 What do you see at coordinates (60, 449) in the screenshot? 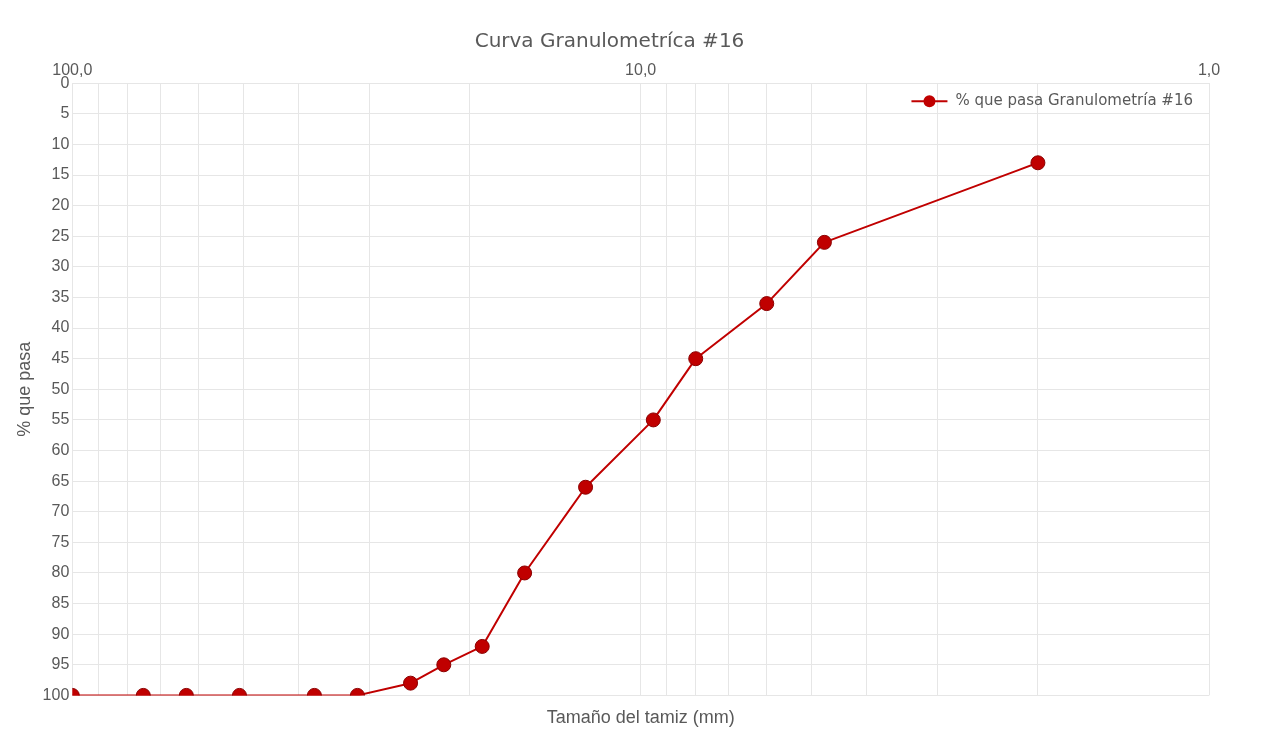
I see `y-tick-label: 60` at bounding box center [60, 449].